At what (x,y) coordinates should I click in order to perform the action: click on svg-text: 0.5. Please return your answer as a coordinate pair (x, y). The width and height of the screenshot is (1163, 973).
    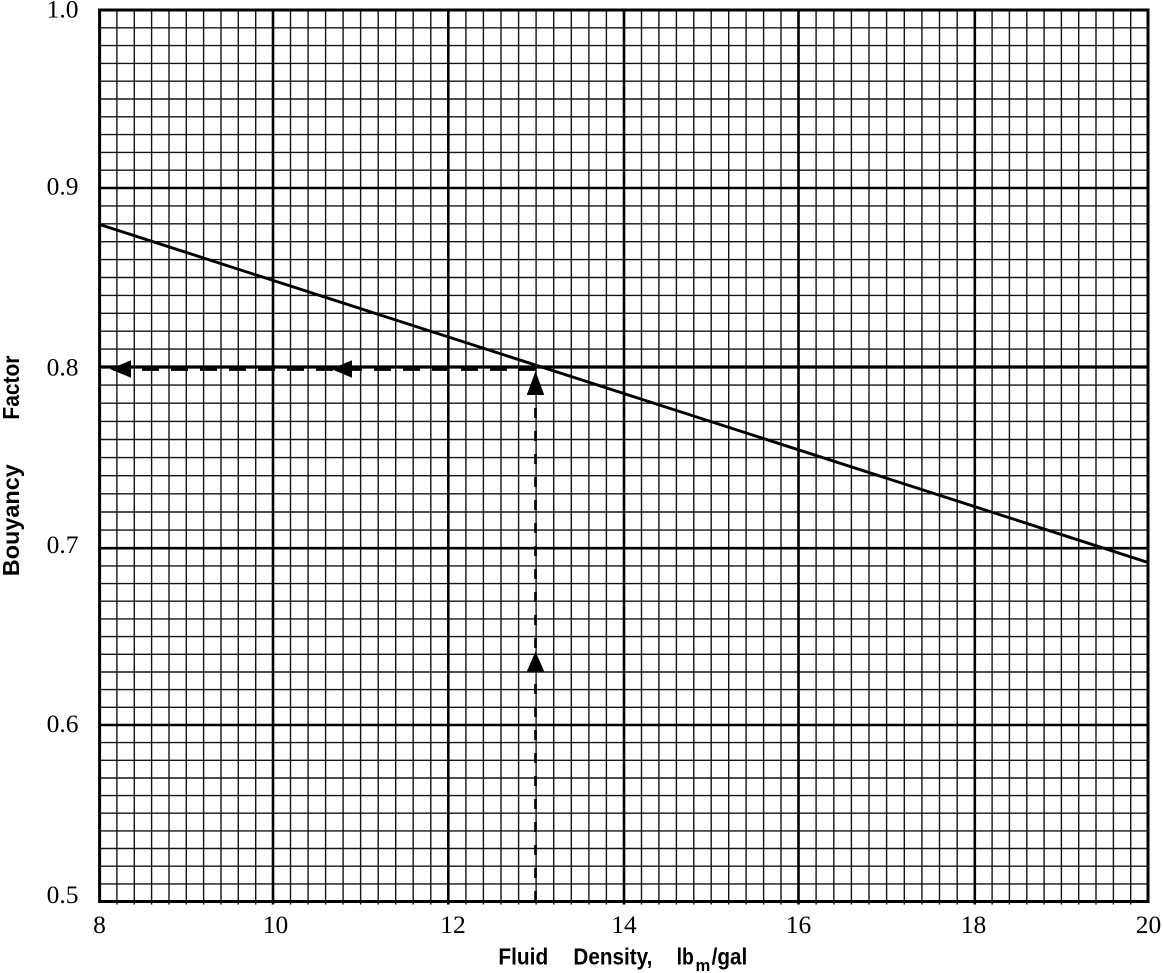
    Looking at the image, I should click on (63, 894).